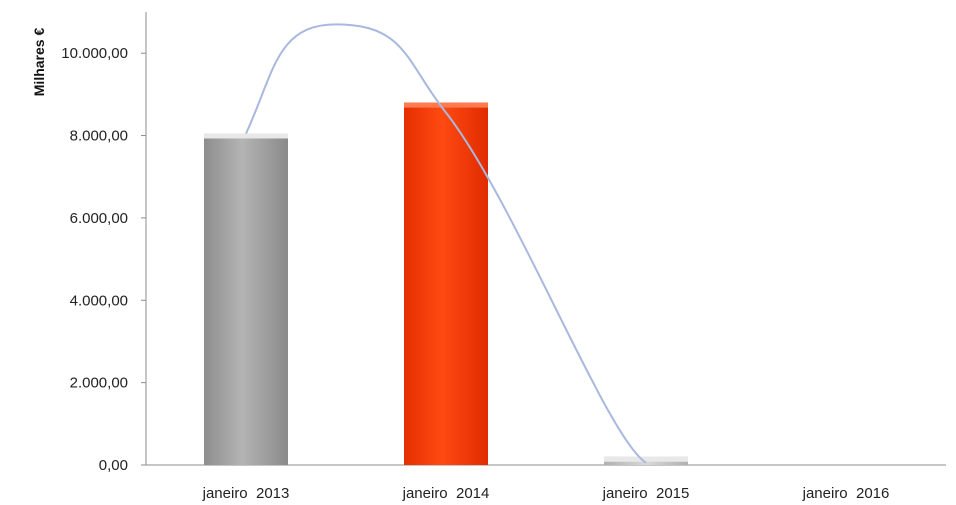 Image resolution: width=956 pixels, height=505 pixels. I want to click on y-axis-title: Milhares €, so click(39, 62).